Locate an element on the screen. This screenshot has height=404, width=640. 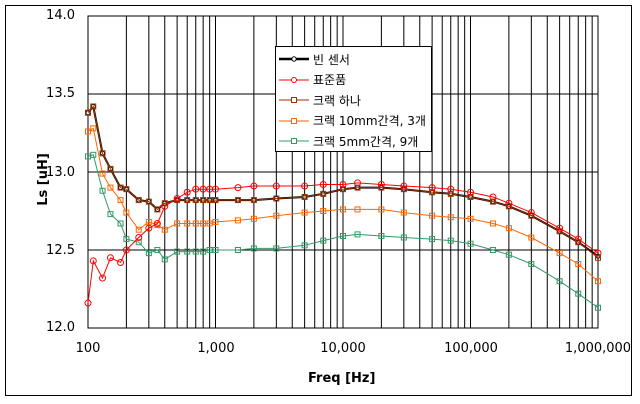
y-tick-label: 13.5 is located at coordinates (60, 93).